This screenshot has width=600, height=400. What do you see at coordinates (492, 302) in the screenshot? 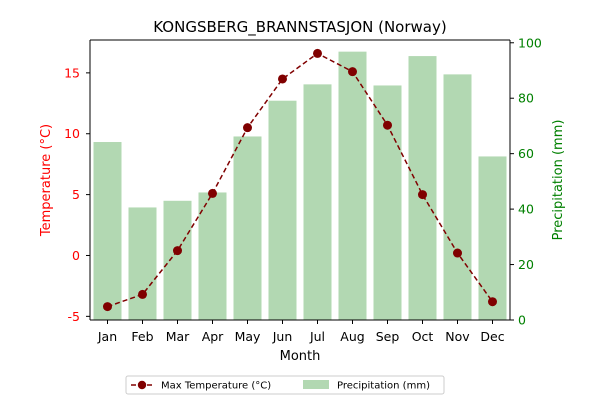
I see `temp-point-dec` at bounding box center [492, 302].